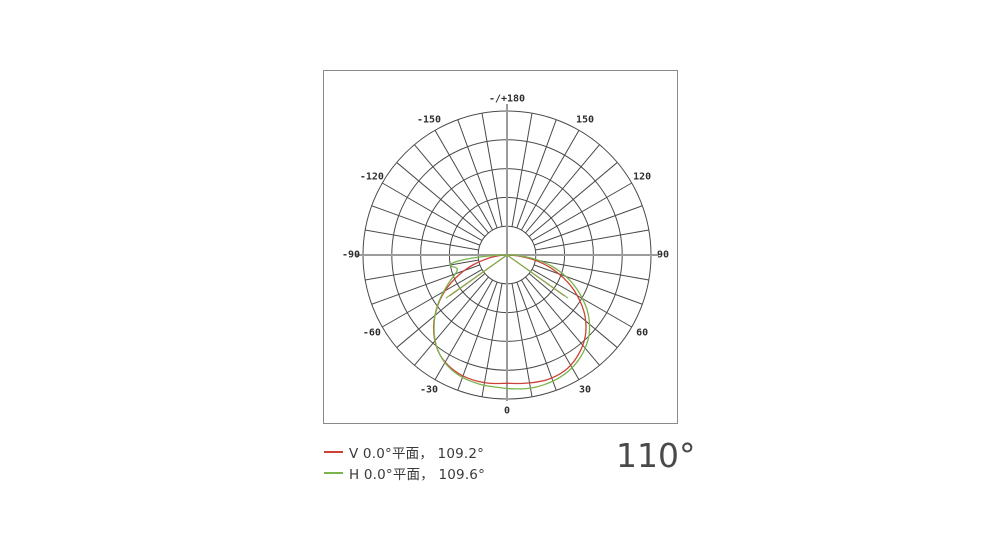  I want to click on angle-tick-label: 30, so click(585, 390).